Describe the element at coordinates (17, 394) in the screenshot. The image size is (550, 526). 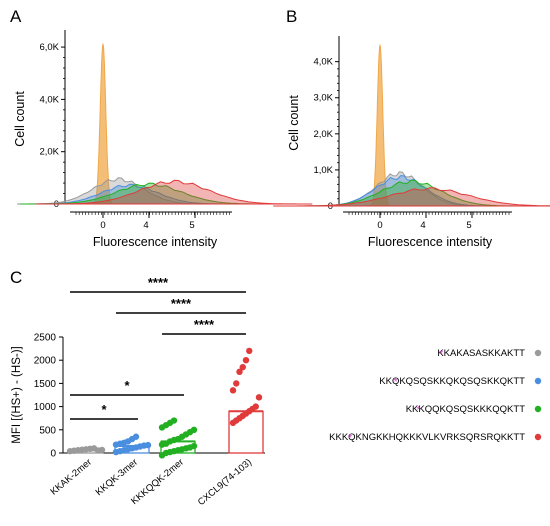
I see `y-axis-title: MFI [(HS+) - (HS-)]` at that location.